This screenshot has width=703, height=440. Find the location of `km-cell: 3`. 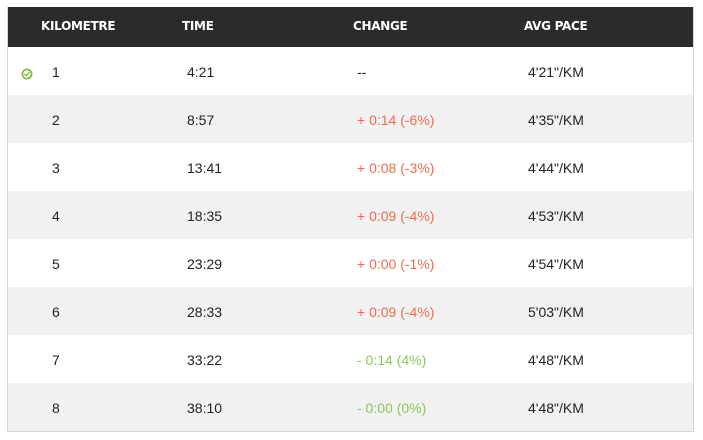

km-cell: 3 is located at coordinates (56, 168).